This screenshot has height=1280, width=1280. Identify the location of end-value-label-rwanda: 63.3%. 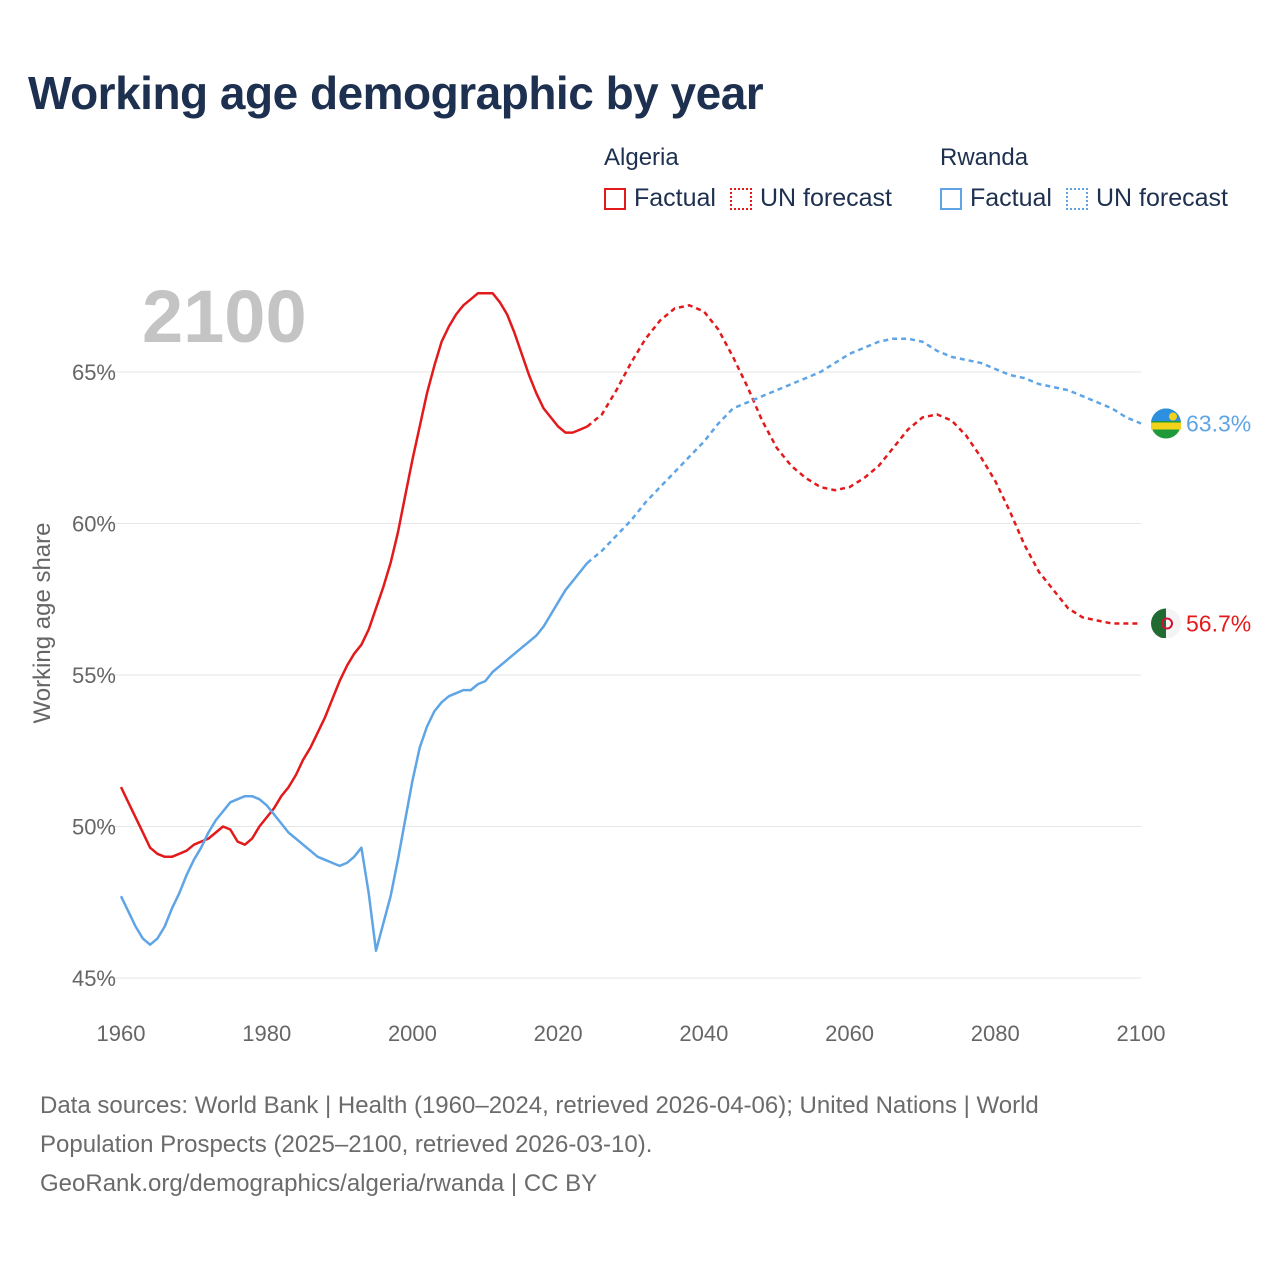
(1218, 424).